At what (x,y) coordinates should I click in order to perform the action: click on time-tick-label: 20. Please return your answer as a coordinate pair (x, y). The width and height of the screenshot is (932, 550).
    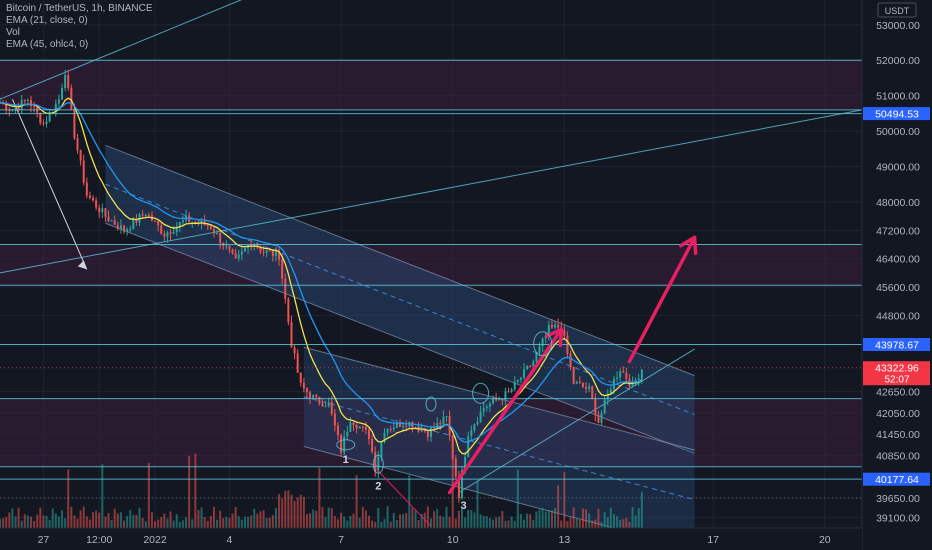
    Looking at the image, I should click on (825, 540).